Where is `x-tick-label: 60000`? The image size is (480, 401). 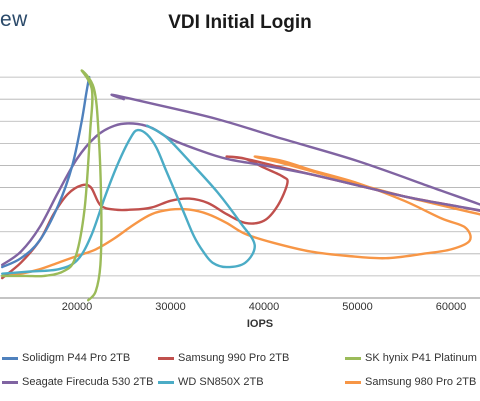 x-tick-label: 60000 is located at coordinates (451, 307).